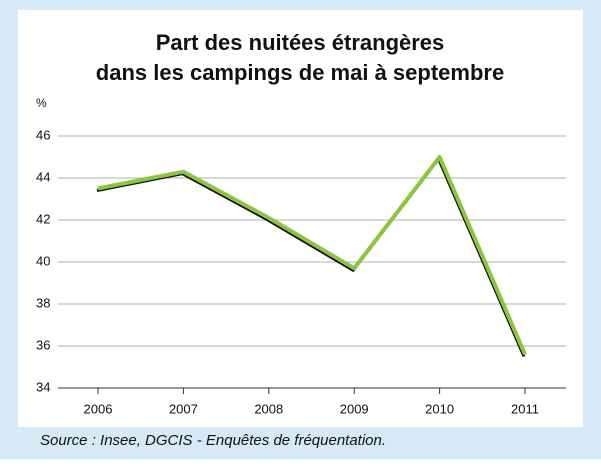 This screenshot has height=464, width=601. I want to click on y-tick-label: 36, so click(43, 344).